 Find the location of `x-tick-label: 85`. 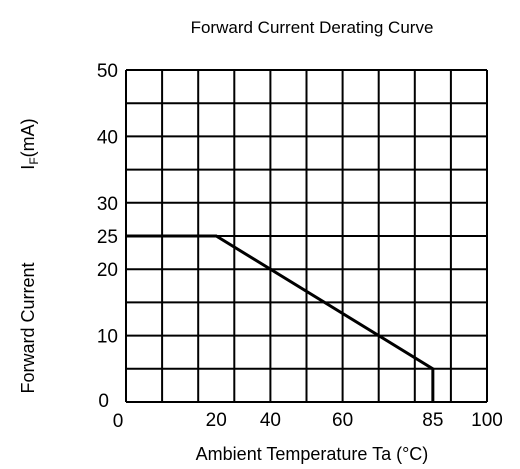

x-tick-label: 85 is located at coordinates (432, 420).